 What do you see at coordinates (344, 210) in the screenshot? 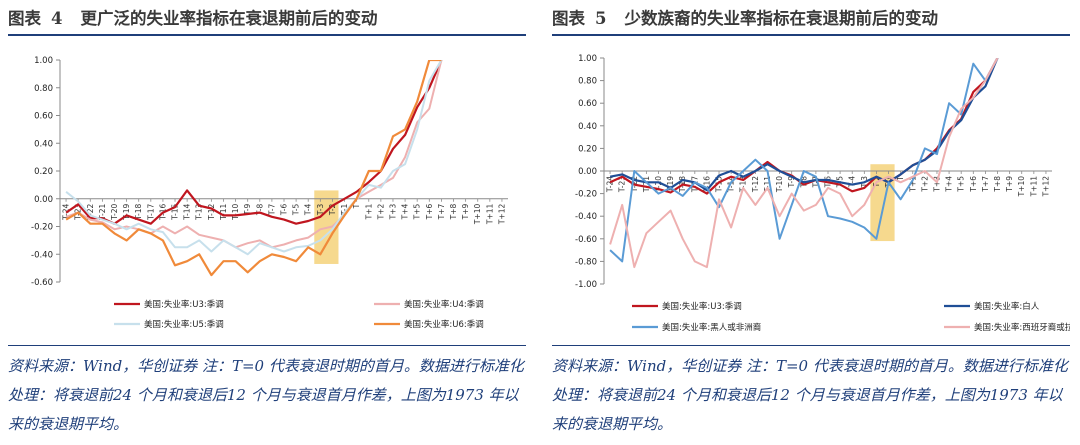
I see `x-tick-label: T-1` at bounding box center [344, 210].